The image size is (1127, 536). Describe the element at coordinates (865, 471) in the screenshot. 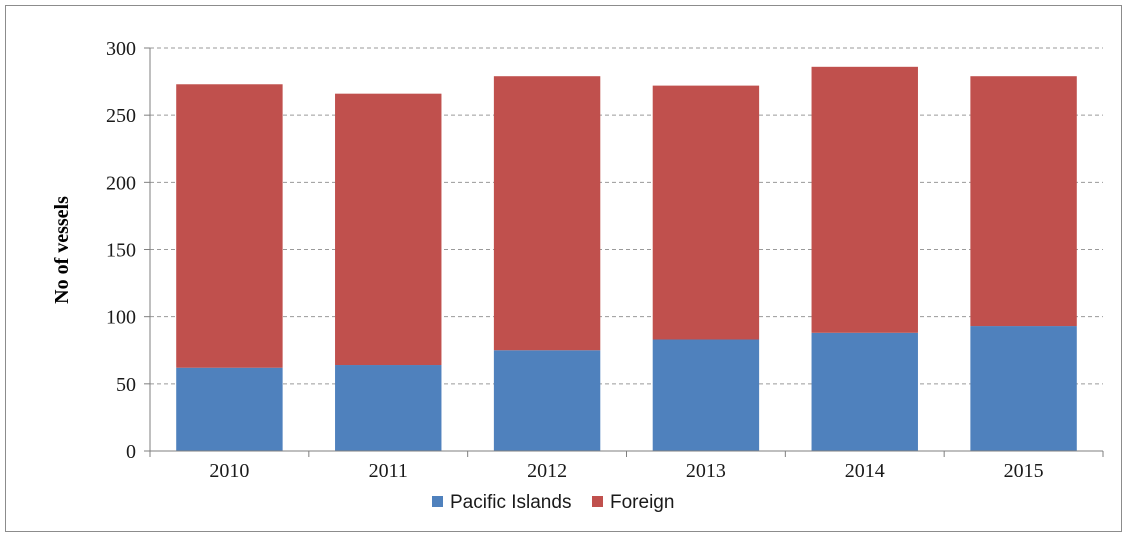

I see `x-tick-label-2014: 2014` at that location.